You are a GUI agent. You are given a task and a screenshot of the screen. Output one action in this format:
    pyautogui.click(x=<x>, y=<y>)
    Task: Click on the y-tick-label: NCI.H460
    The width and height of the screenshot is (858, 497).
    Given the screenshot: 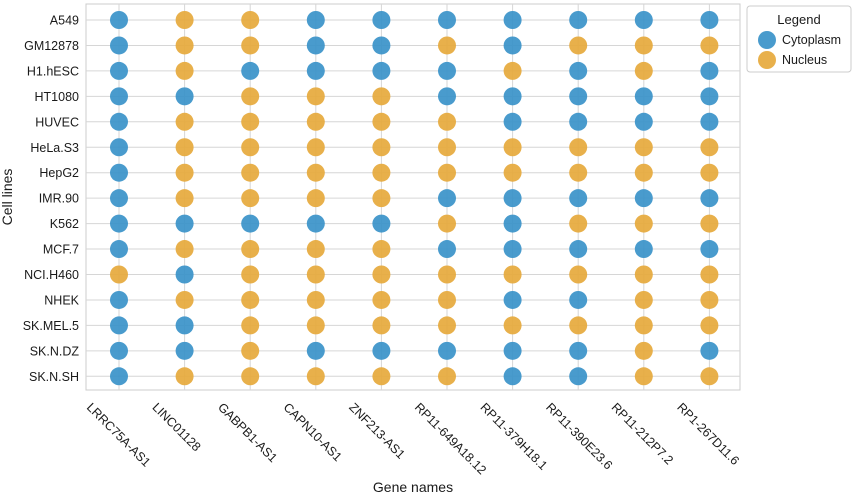 What is the action you would take?
    pyautogui.click(x=51, y=275)
    